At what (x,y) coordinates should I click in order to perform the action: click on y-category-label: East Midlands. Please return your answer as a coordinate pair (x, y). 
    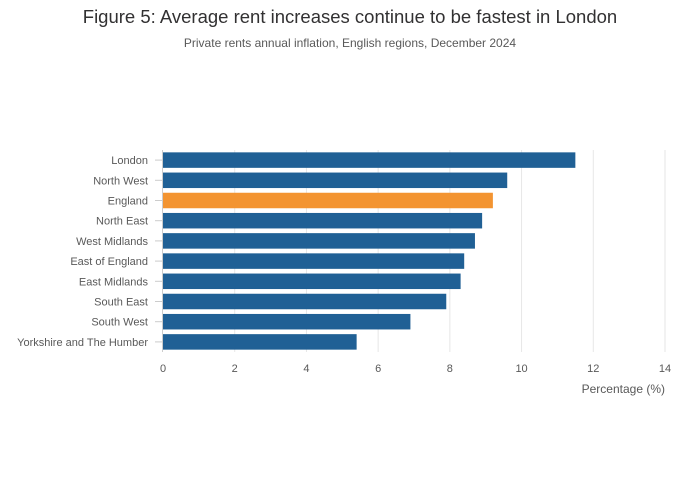
    Looking at the image, I should click on (114, 282).